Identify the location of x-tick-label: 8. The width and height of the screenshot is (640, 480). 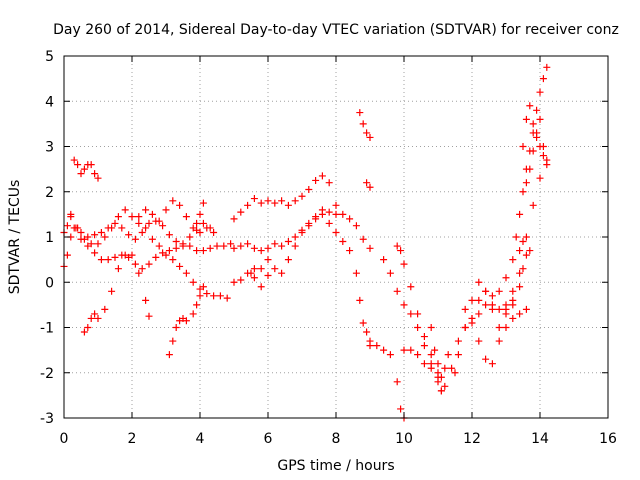
(336, 439).